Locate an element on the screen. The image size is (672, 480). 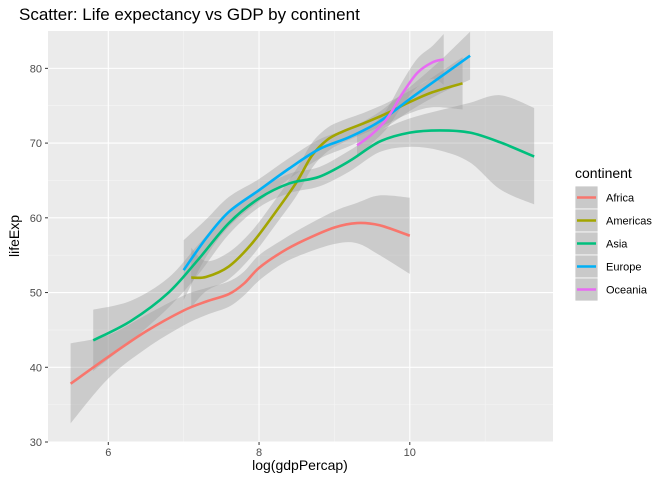
legend-label-oceania: Oceania is located at coordinates (627, 291).